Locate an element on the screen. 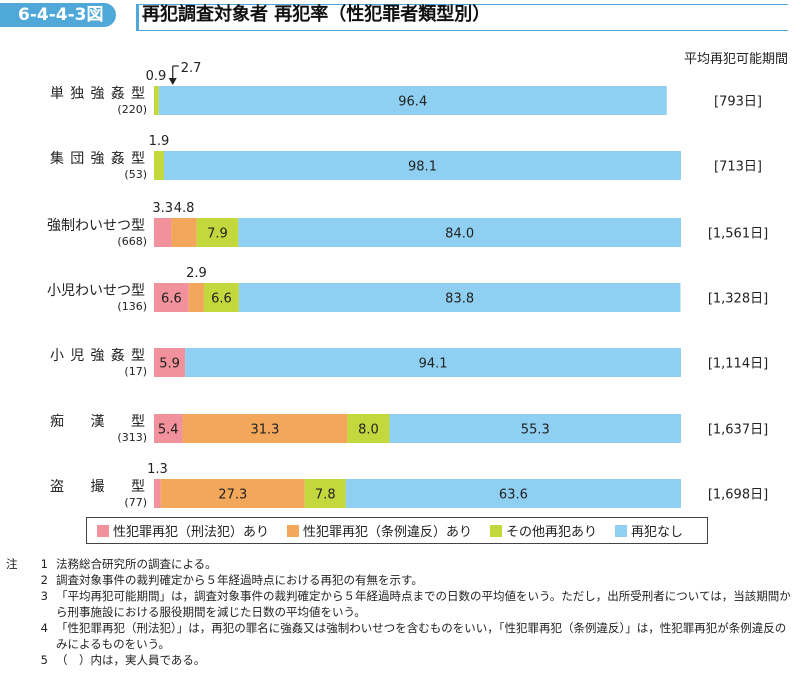 The width and height of the screenshot is (796, 673). bar-value-label: 5.4 is located at coordinates (168, 430).